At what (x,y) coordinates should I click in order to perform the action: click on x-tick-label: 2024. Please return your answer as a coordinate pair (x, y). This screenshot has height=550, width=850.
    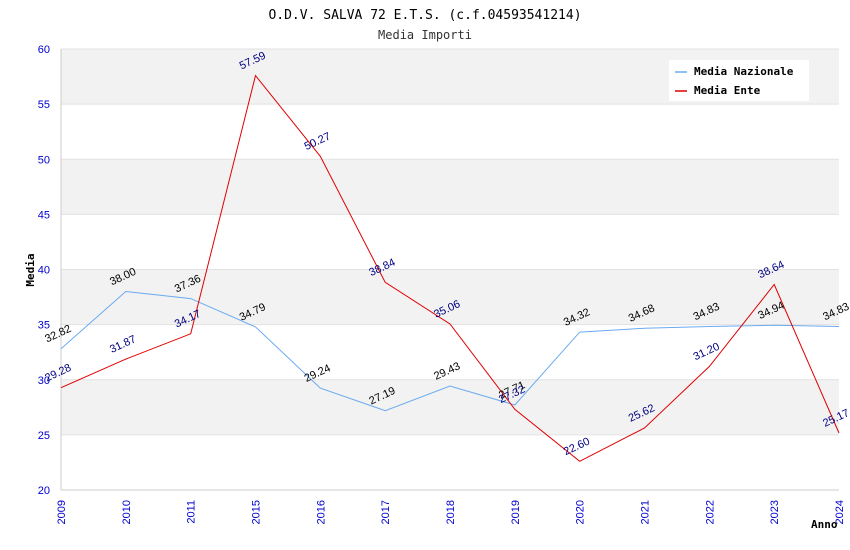
    Looking at the image, I should click on (840, 512).